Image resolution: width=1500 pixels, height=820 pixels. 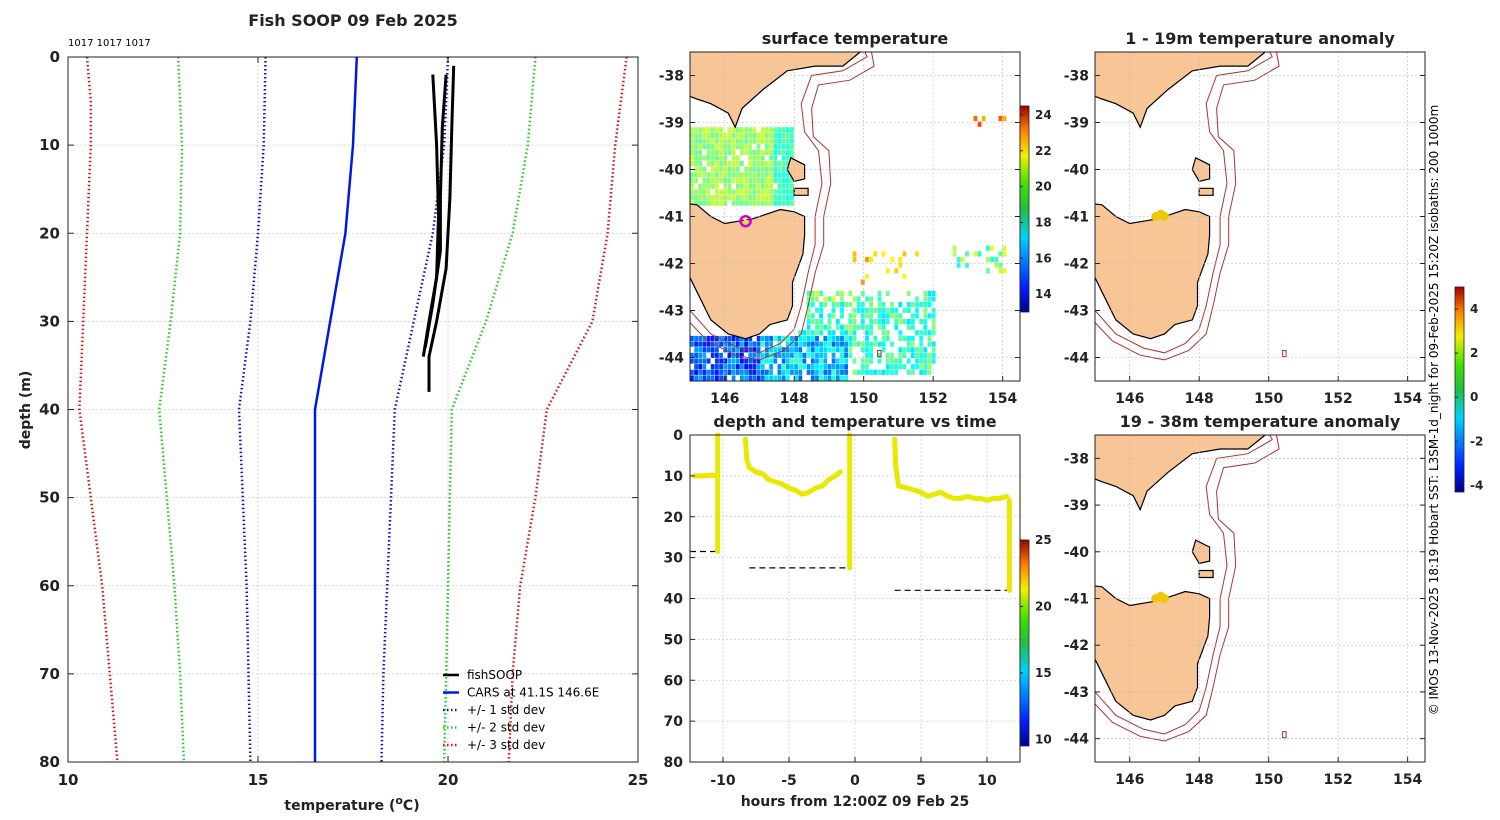 I want to click on anomaly1-xtick-label: 148, so click(x=1199, y=399).